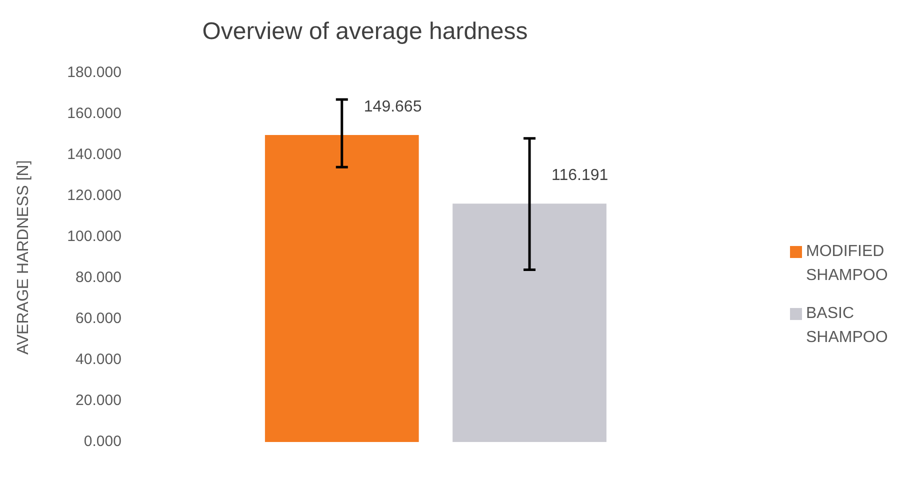 The width and height of the screenshot is (923, 481). Describe the element at coordinates (23, 257) in the screenshot. I see `y-axis-title: AVERAGE HARDNESS [N]` at that location.